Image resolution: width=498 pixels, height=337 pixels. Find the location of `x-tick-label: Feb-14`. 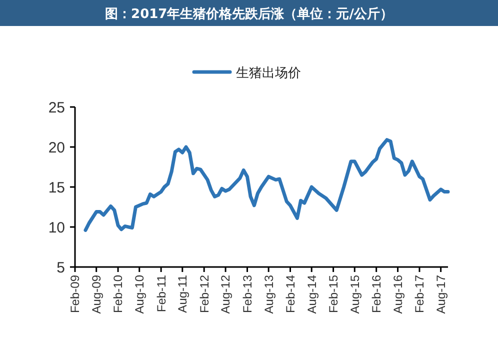

x-tick-label: Feb-14 is located at coordinates (290, 294).